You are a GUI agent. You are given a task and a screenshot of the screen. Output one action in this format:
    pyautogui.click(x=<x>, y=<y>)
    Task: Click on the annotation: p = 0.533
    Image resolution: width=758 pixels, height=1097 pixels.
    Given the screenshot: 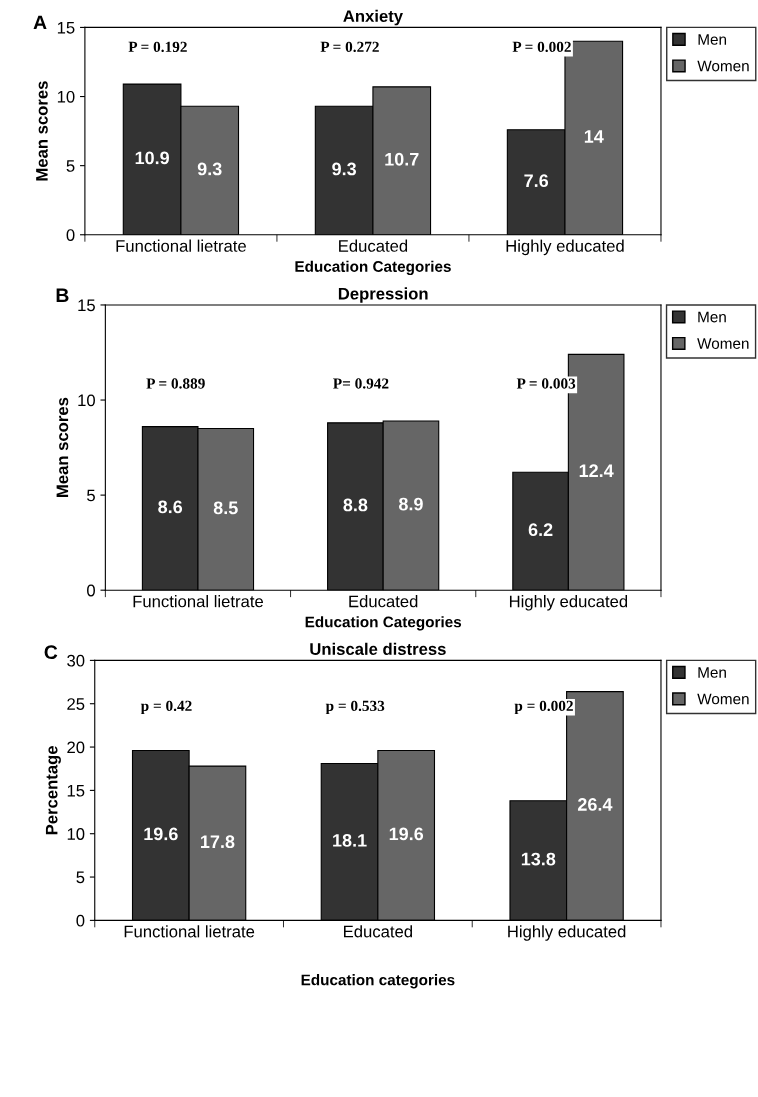 What is the action you would take?
    pyautogui.click(x=355, y=707)
    